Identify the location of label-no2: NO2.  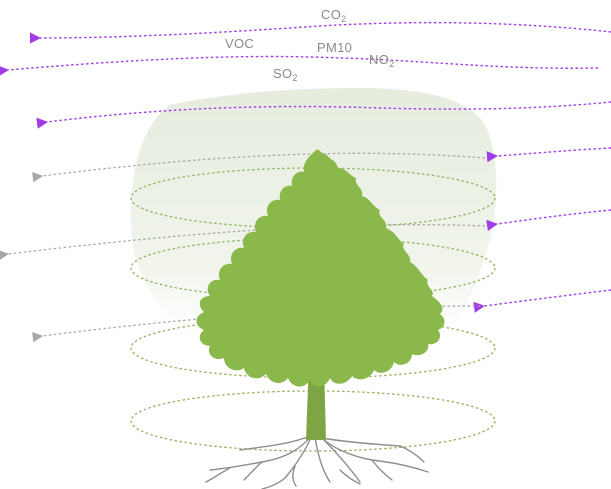
(381, 60).